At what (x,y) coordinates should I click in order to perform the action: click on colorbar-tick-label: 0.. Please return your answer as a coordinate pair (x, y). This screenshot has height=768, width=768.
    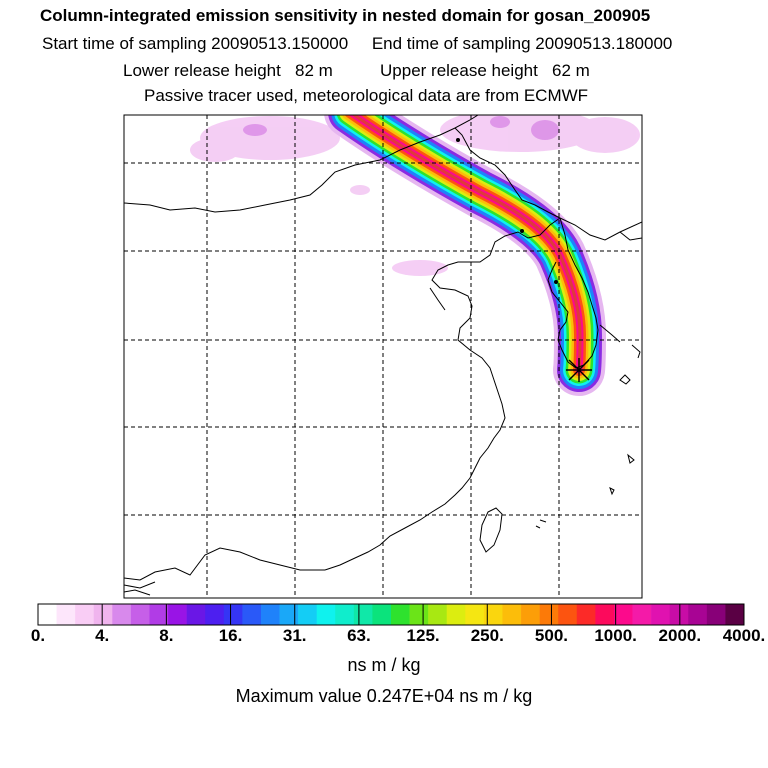
    Looking at the image, I should click on (38, 635).